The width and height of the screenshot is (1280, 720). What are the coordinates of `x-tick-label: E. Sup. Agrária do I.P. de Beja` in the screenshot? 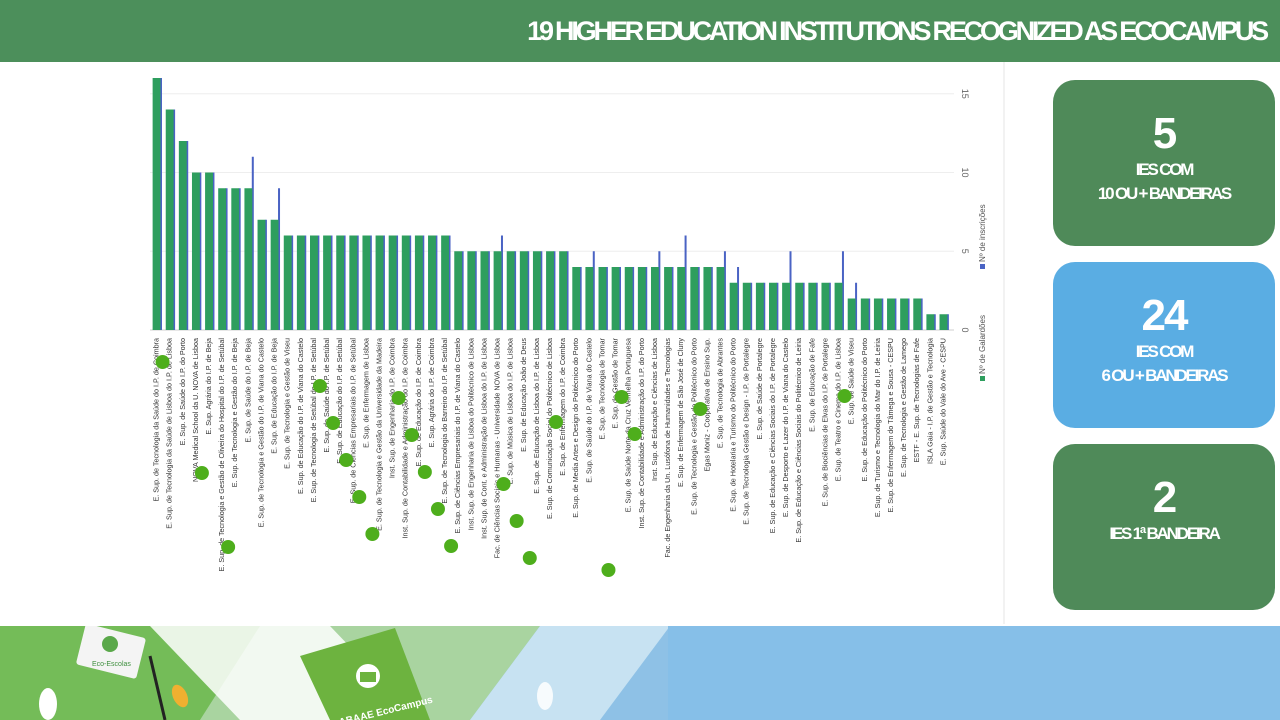 It's located at (208, 386).